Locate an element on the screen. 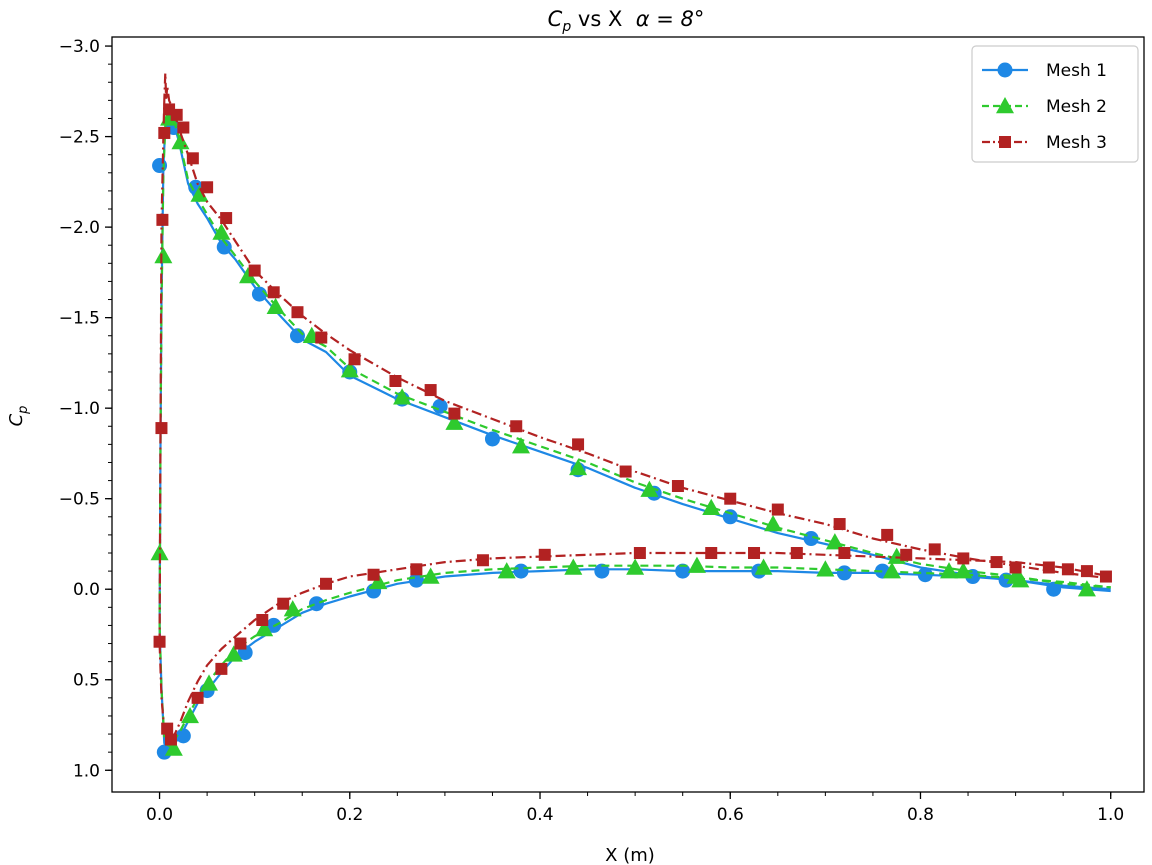  y-axis-label: Cp is located at coordinates (18, 416).